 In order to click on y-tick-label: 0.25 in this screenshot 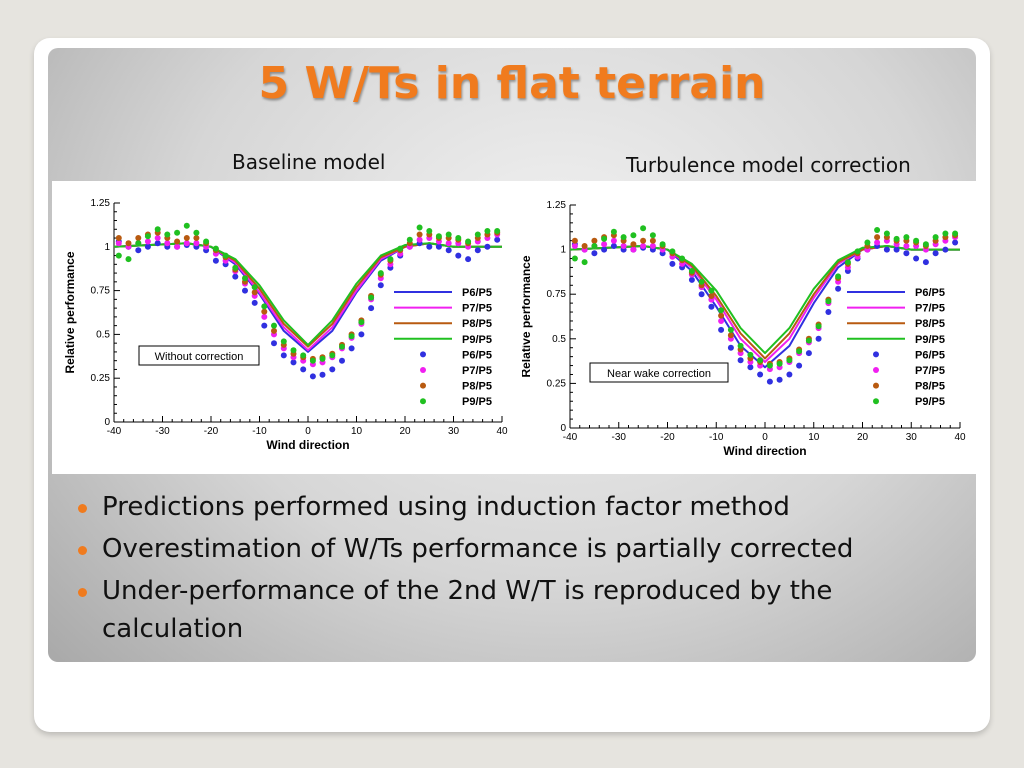, I will do `click(101, 378)`.